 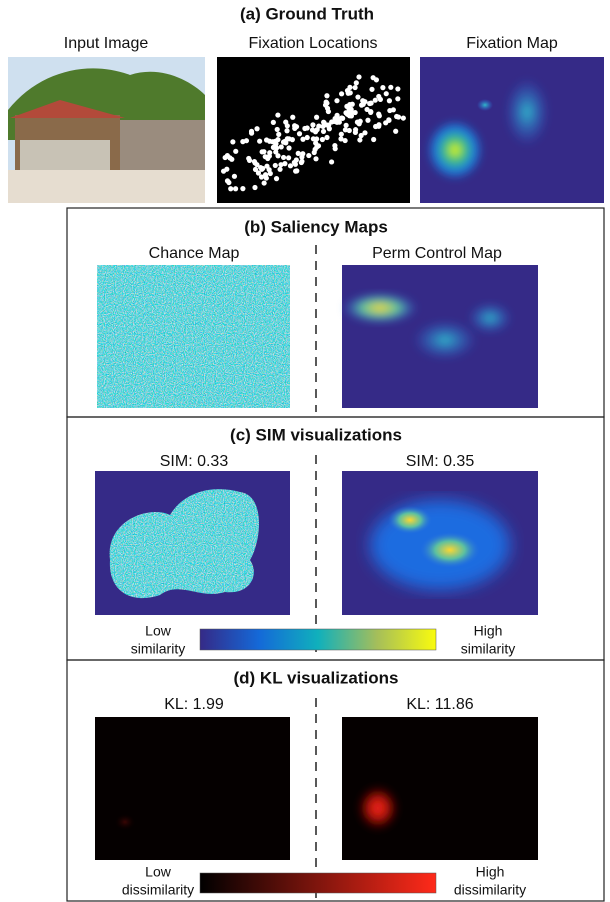 I want to click on fixation-dots, so click(x=313, y=133).